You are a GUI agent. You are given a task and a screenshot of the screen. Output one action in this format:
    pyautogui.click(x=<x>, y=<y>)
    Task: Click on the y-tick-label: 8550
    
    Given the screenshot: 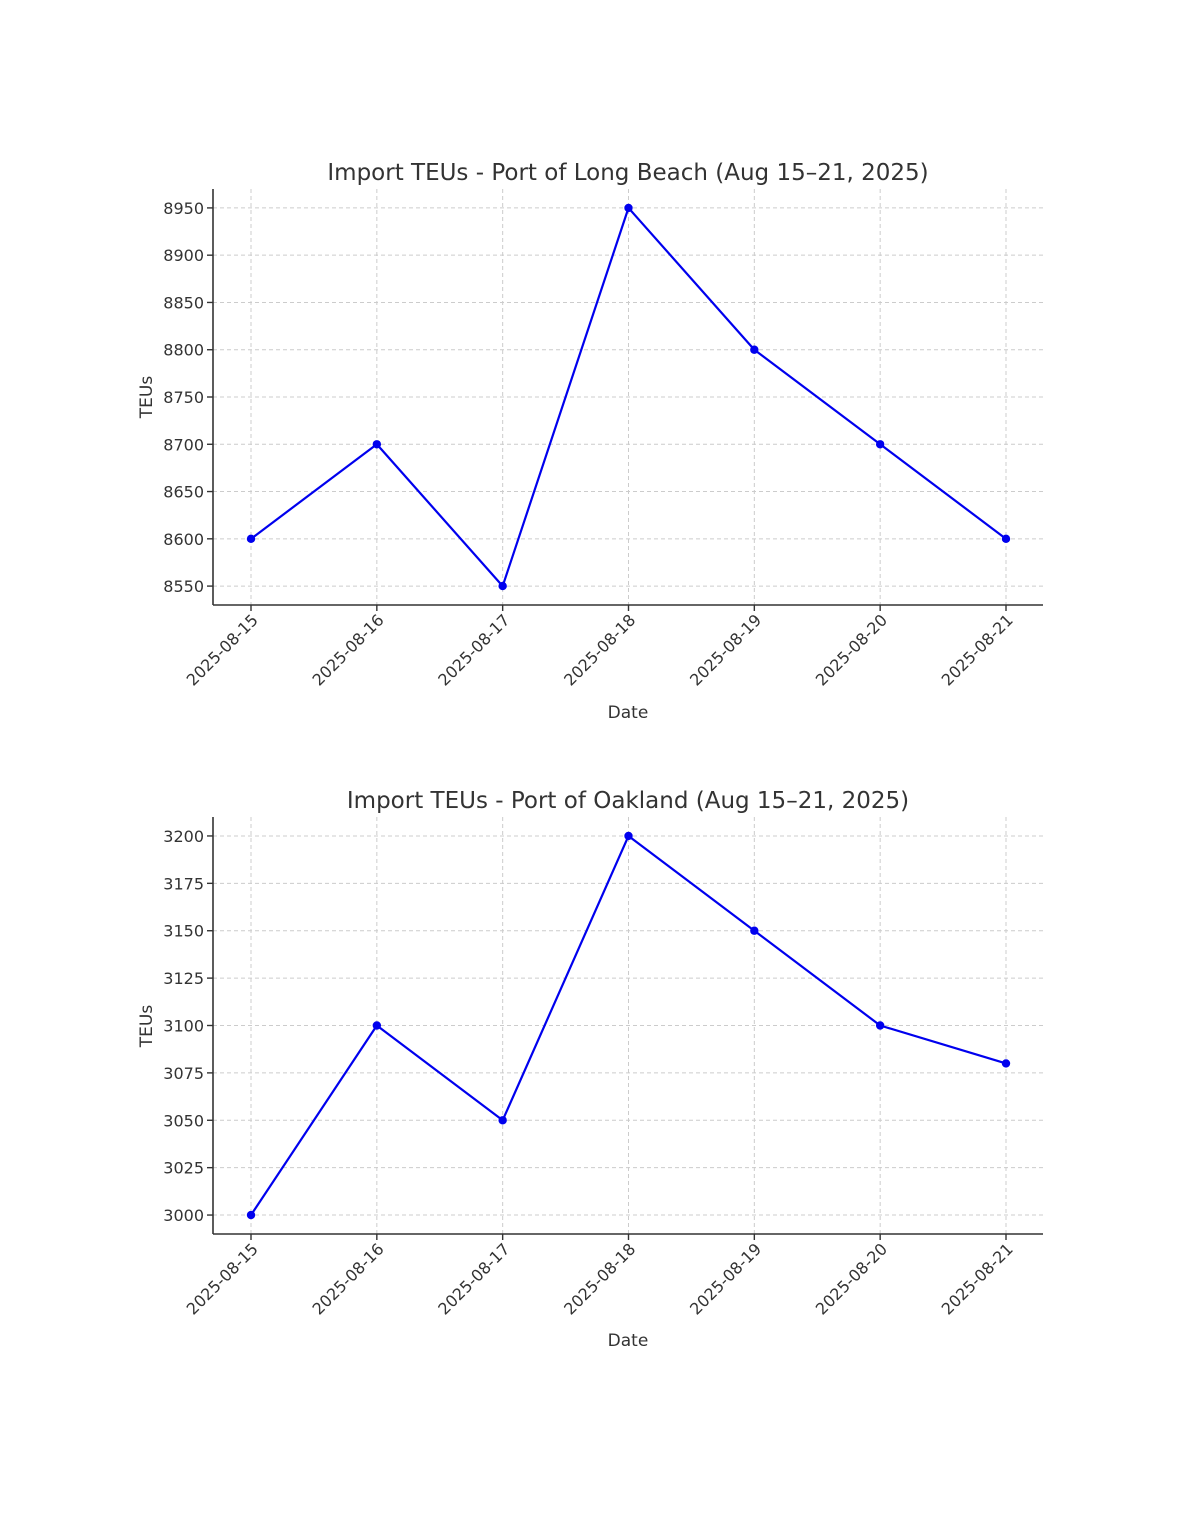 What is the action you would take?
    pyautogui.click(x=183, y=586)
    